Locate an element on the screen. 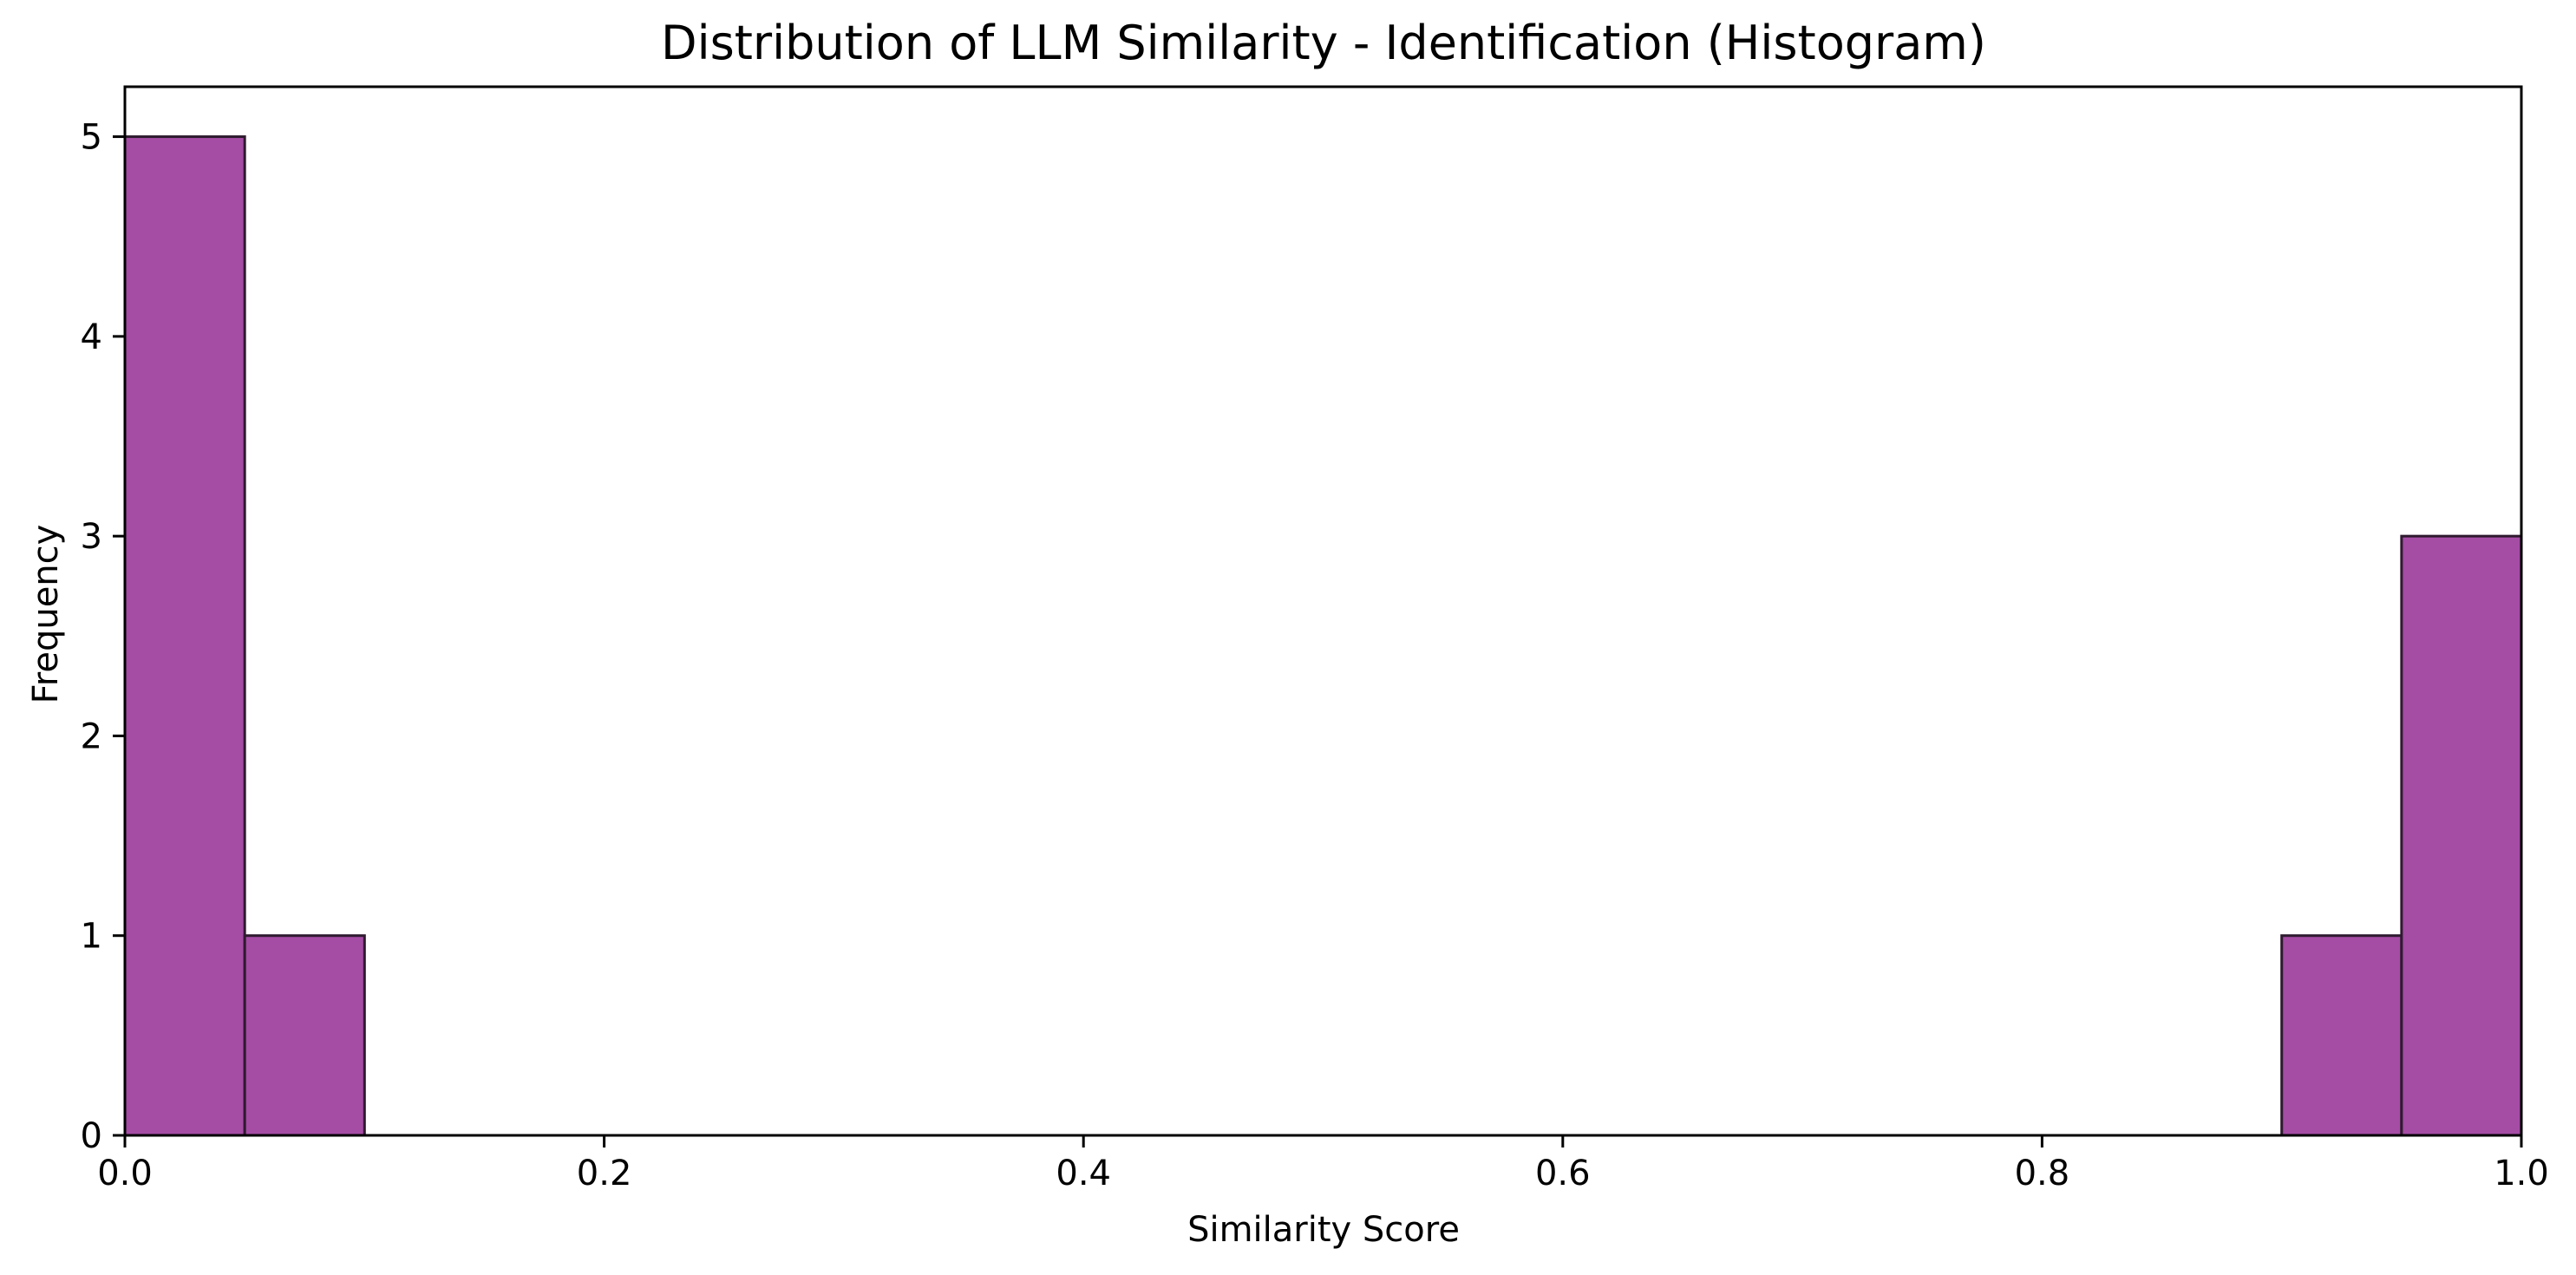 The height and width of the screenshot is (1275, 2576). y-tick-label-1: 1 is located at coordinates (91, 937).